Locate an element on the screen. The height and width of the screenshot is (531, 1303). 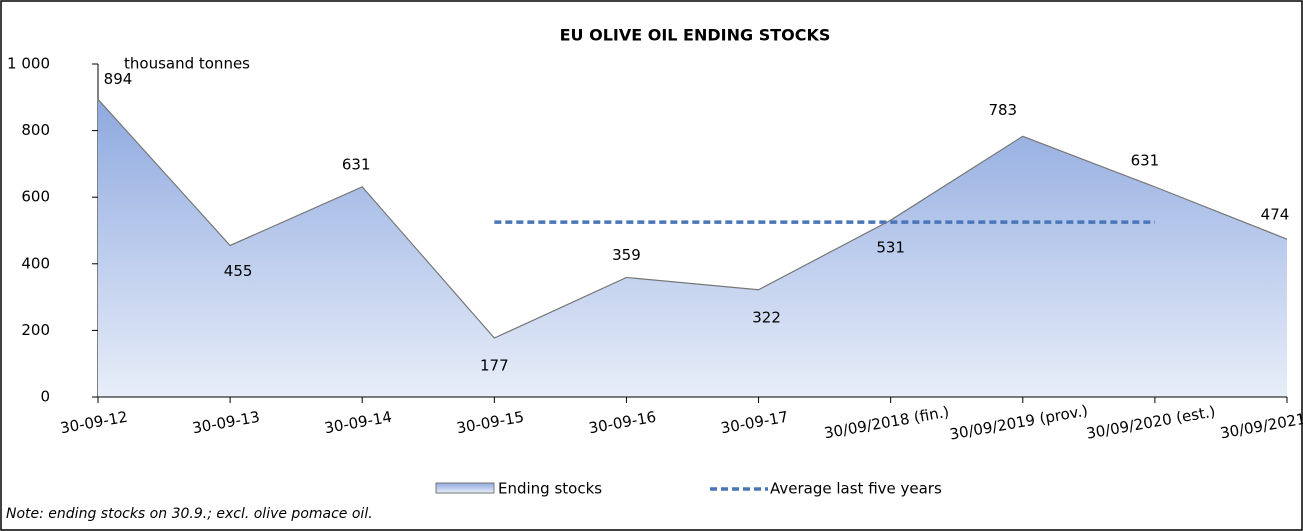
value-label: 455 is located at coordinates (238, 271).